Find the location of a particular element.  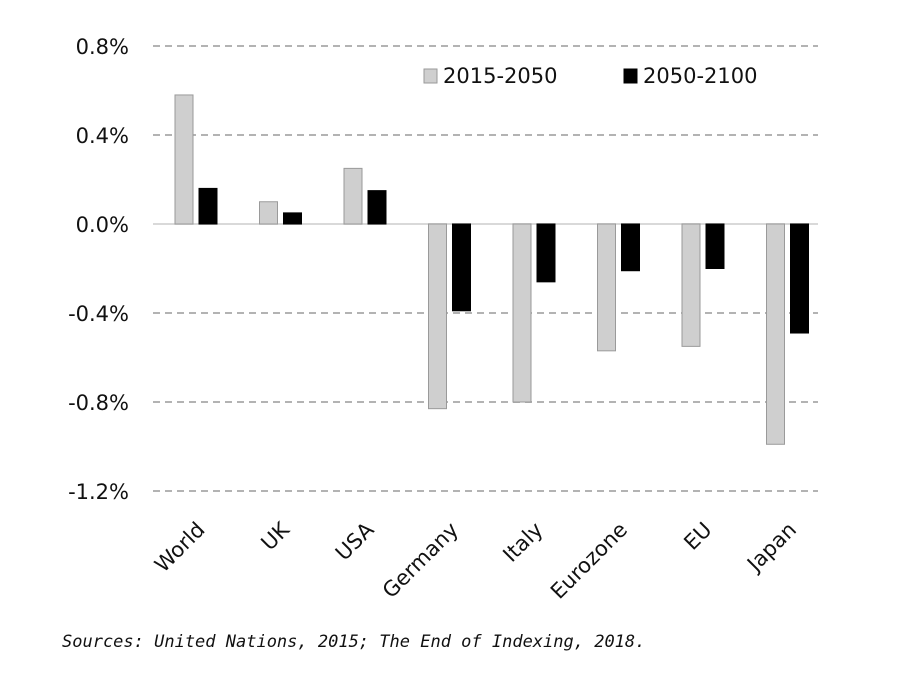

bar-2015-2050-UK is located at coordinates (268, 213).